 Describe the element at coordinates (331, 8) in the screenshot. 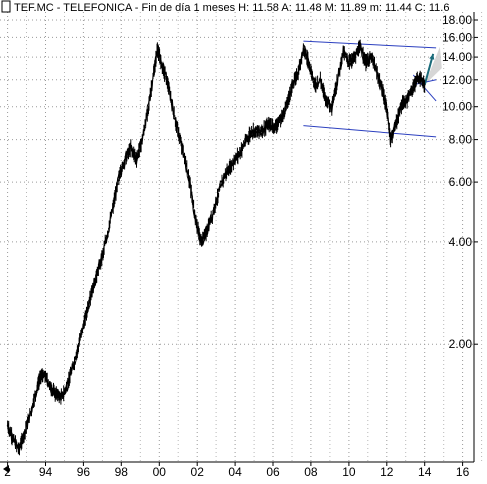

I see `mid-label: M:` at that location.